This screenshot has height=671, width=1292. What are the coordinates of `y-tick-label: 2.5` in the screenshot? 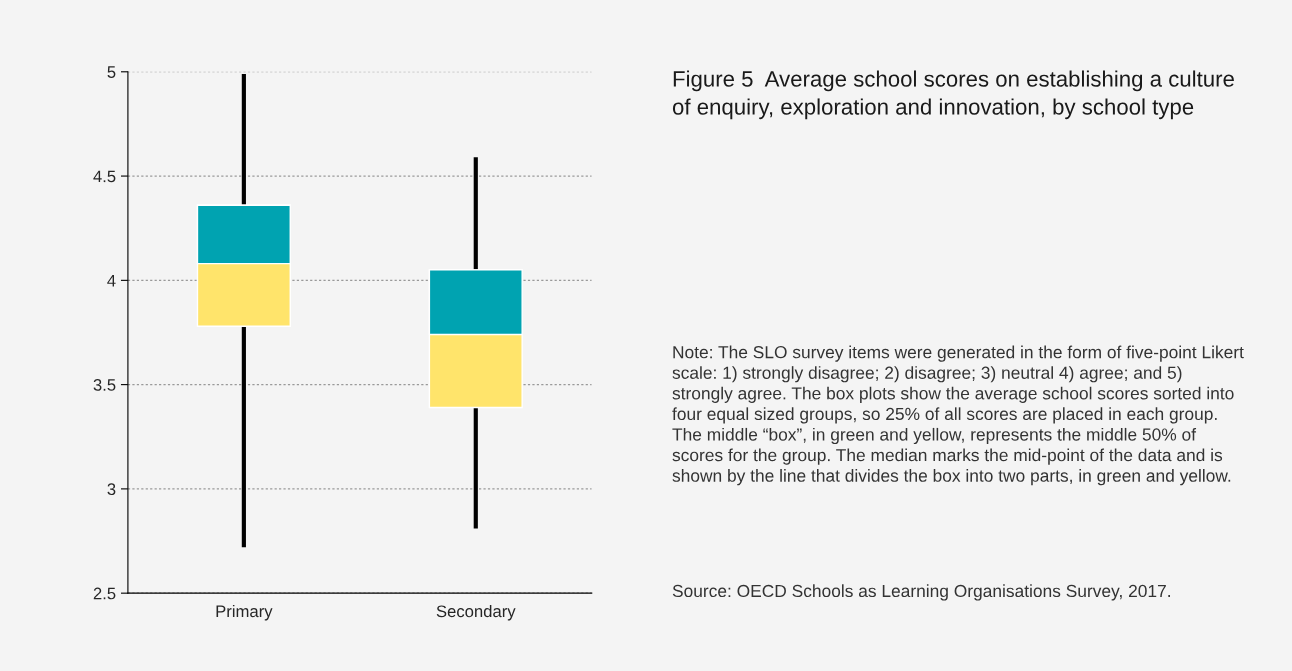 It's located at (104, 593).